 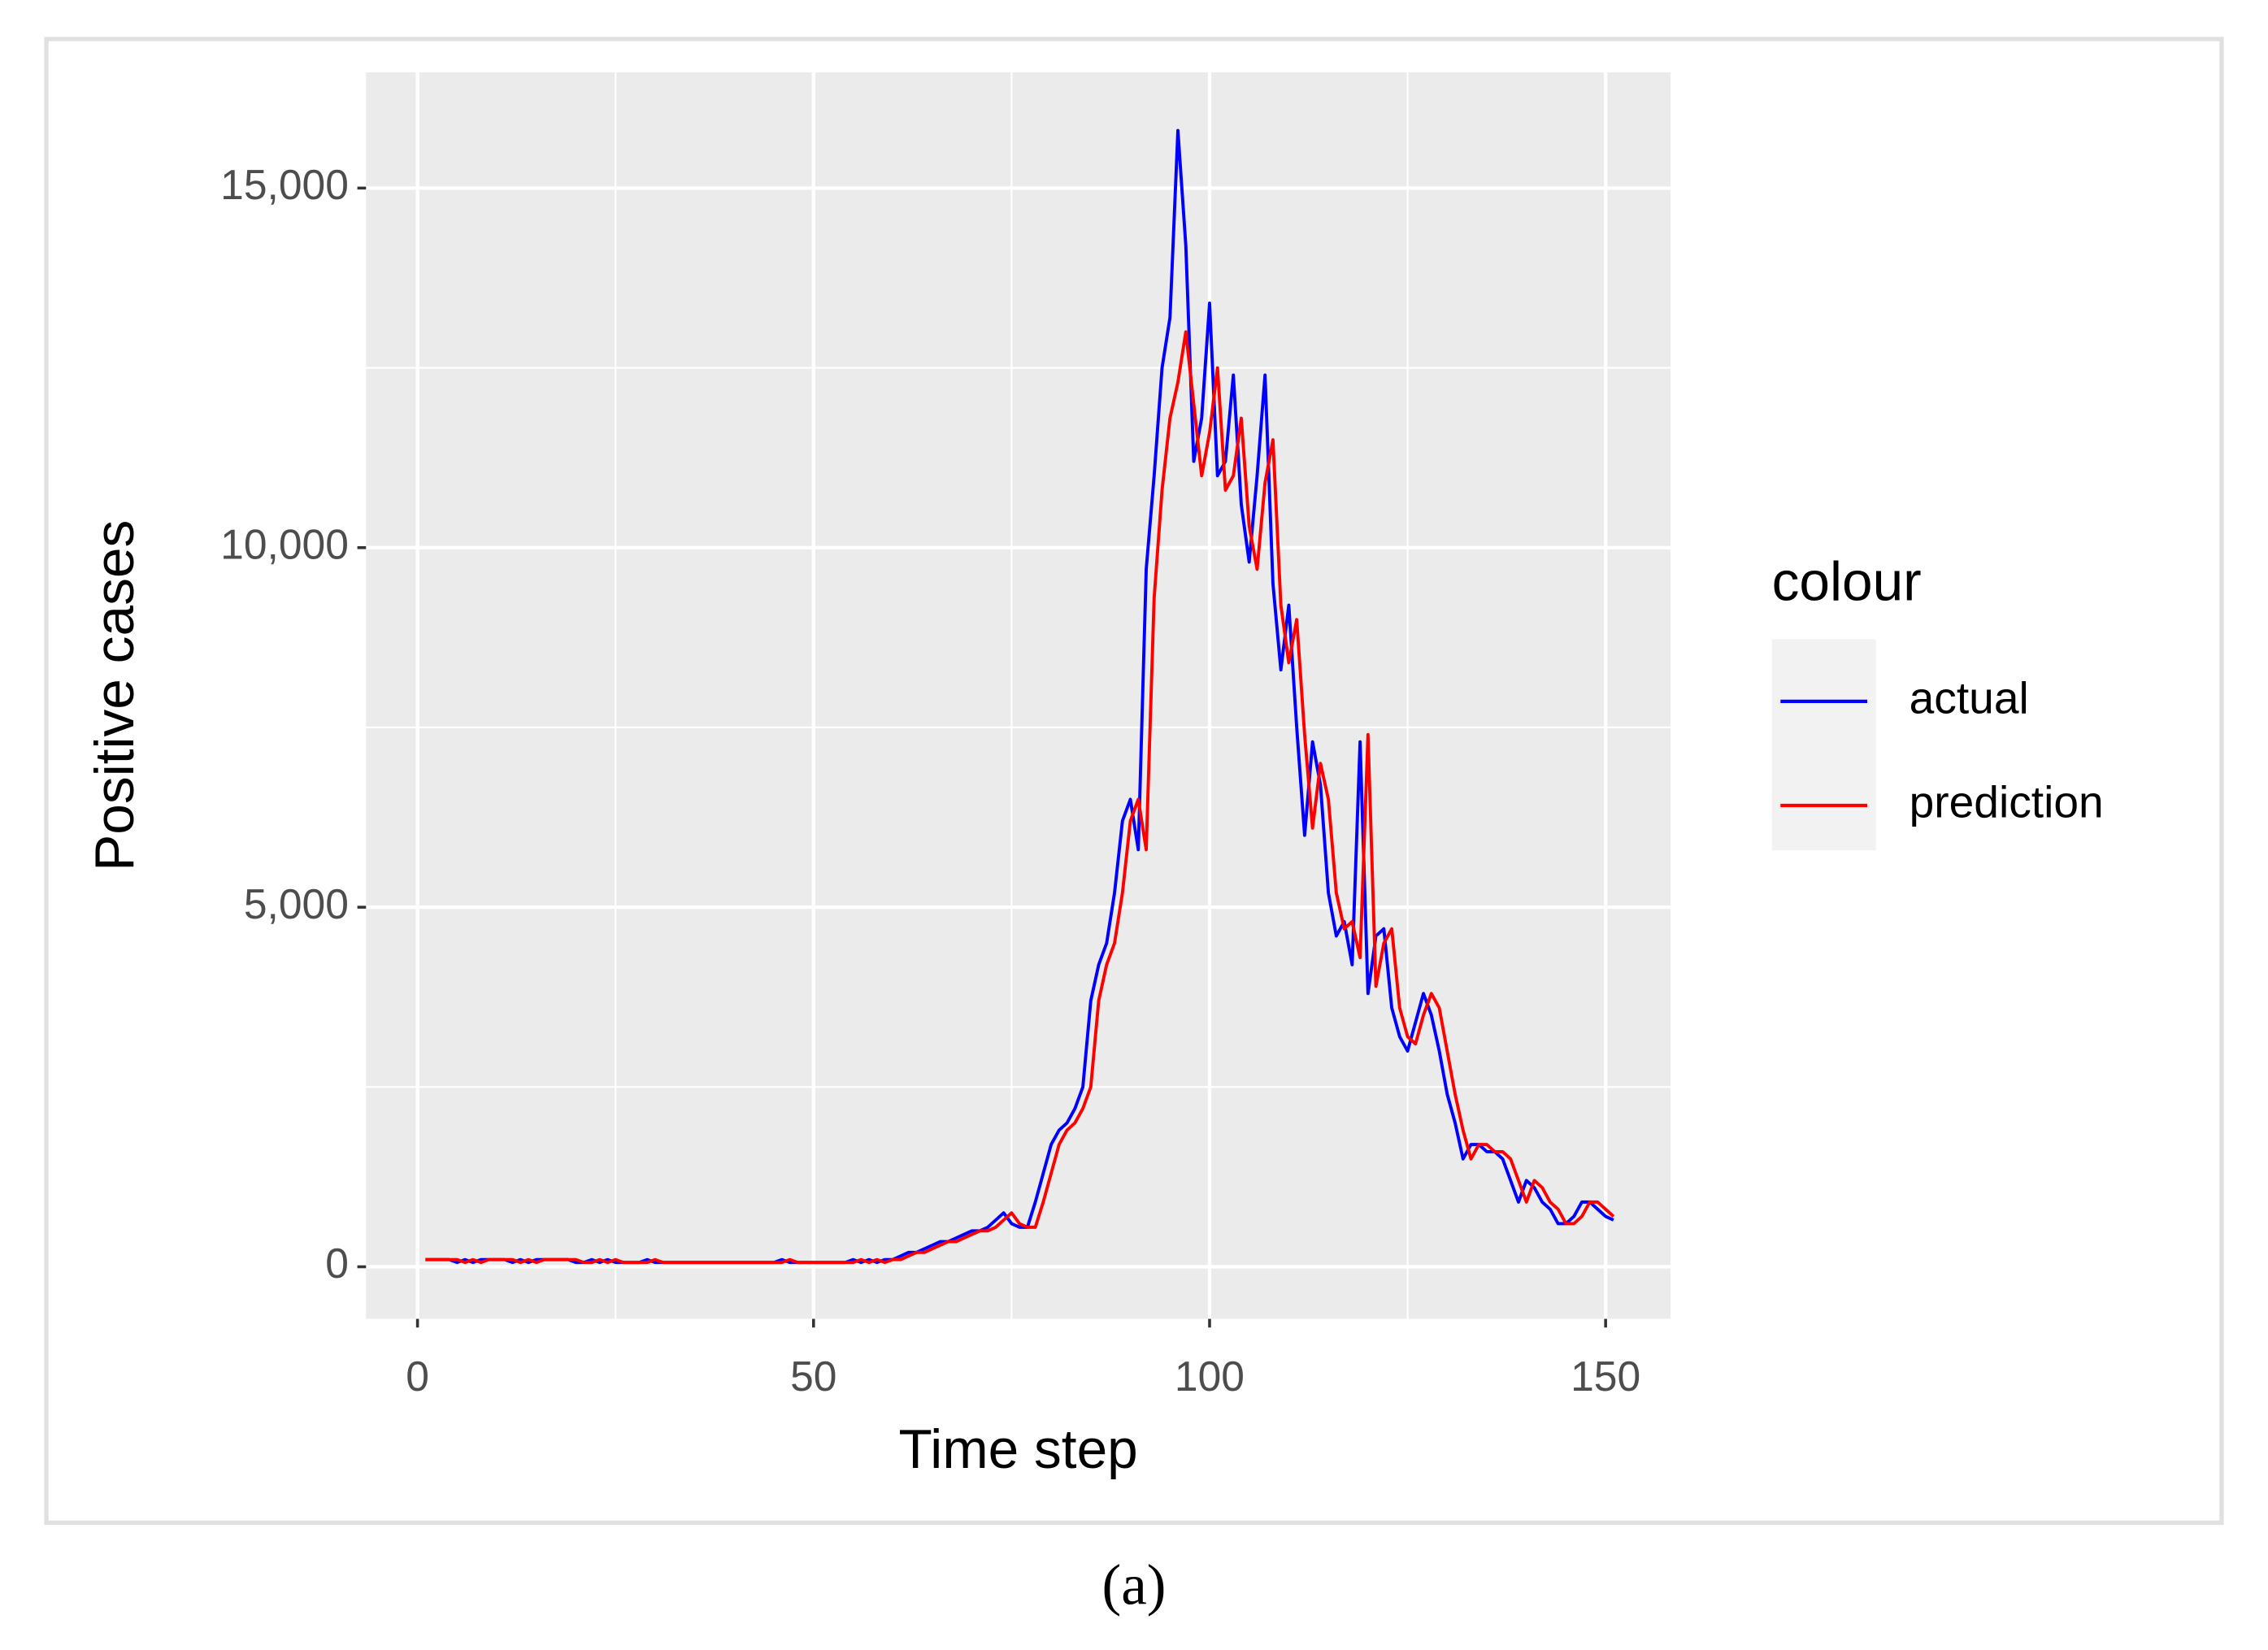 What do you see at coordinates (1605, 1376) in the screenshot?
I see `x-tick-label: 150` at bounding box center [1605, 1376].